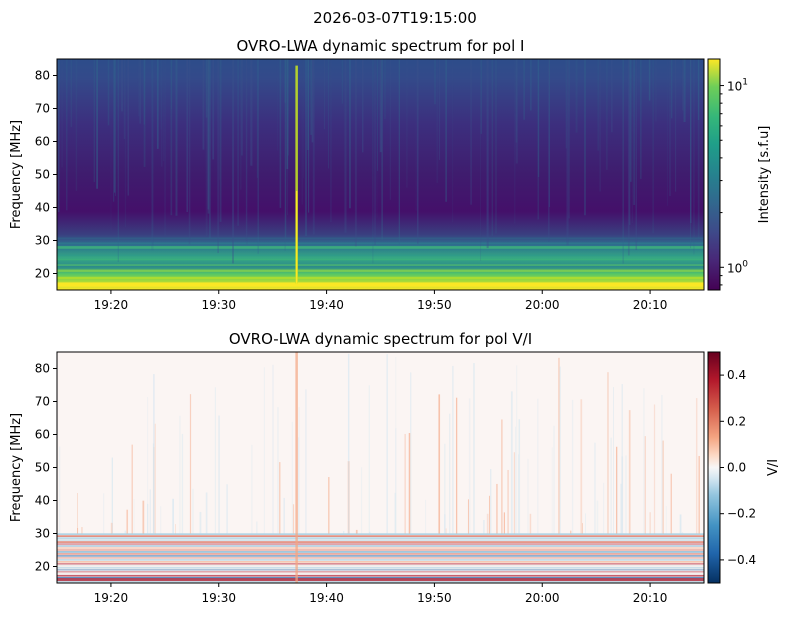 Image resolution: width=790 pixels, height=617 pixels. Describe the element at coordinates (741, 560) in the screenshot. I see `colorbar-tick-label: −0.4` at that location.